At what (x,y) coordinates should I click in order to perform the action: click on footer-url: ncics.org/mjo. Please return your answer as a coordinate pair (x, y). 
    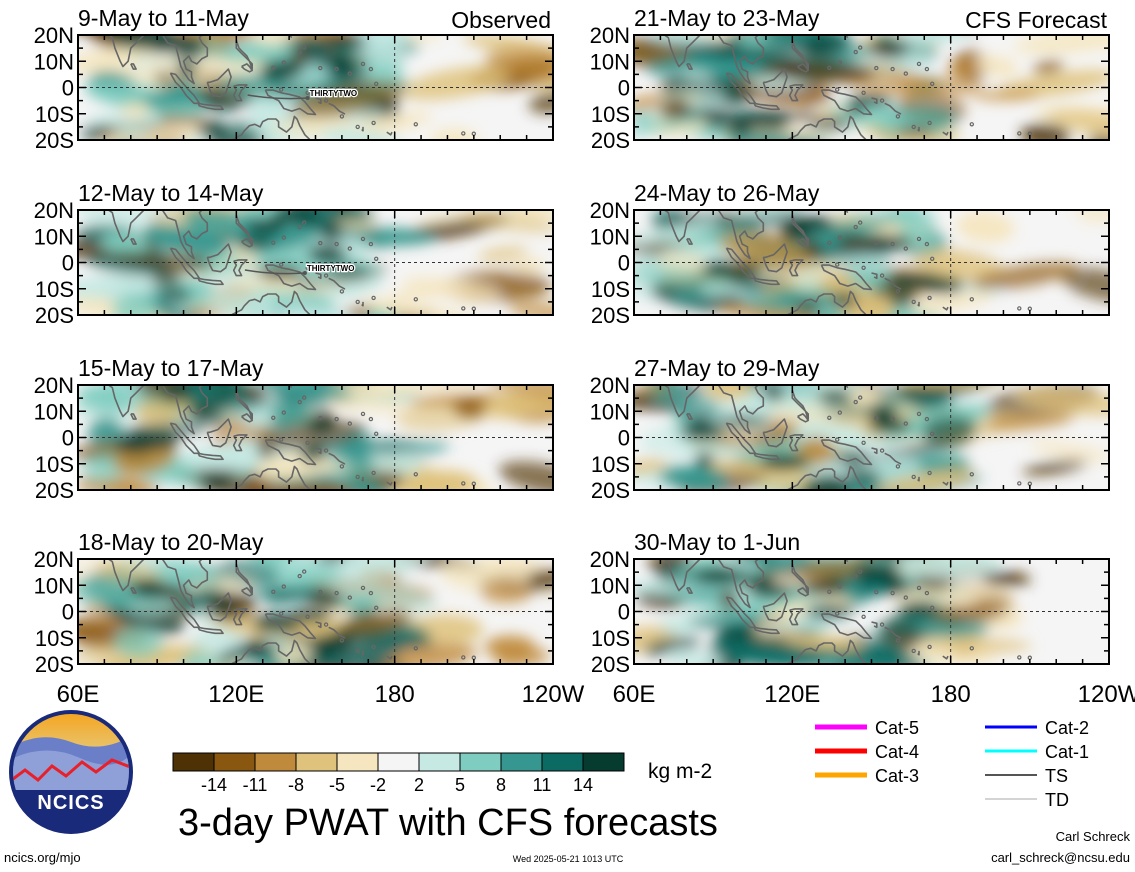
    Looking at the image, I should click on (42, 857).